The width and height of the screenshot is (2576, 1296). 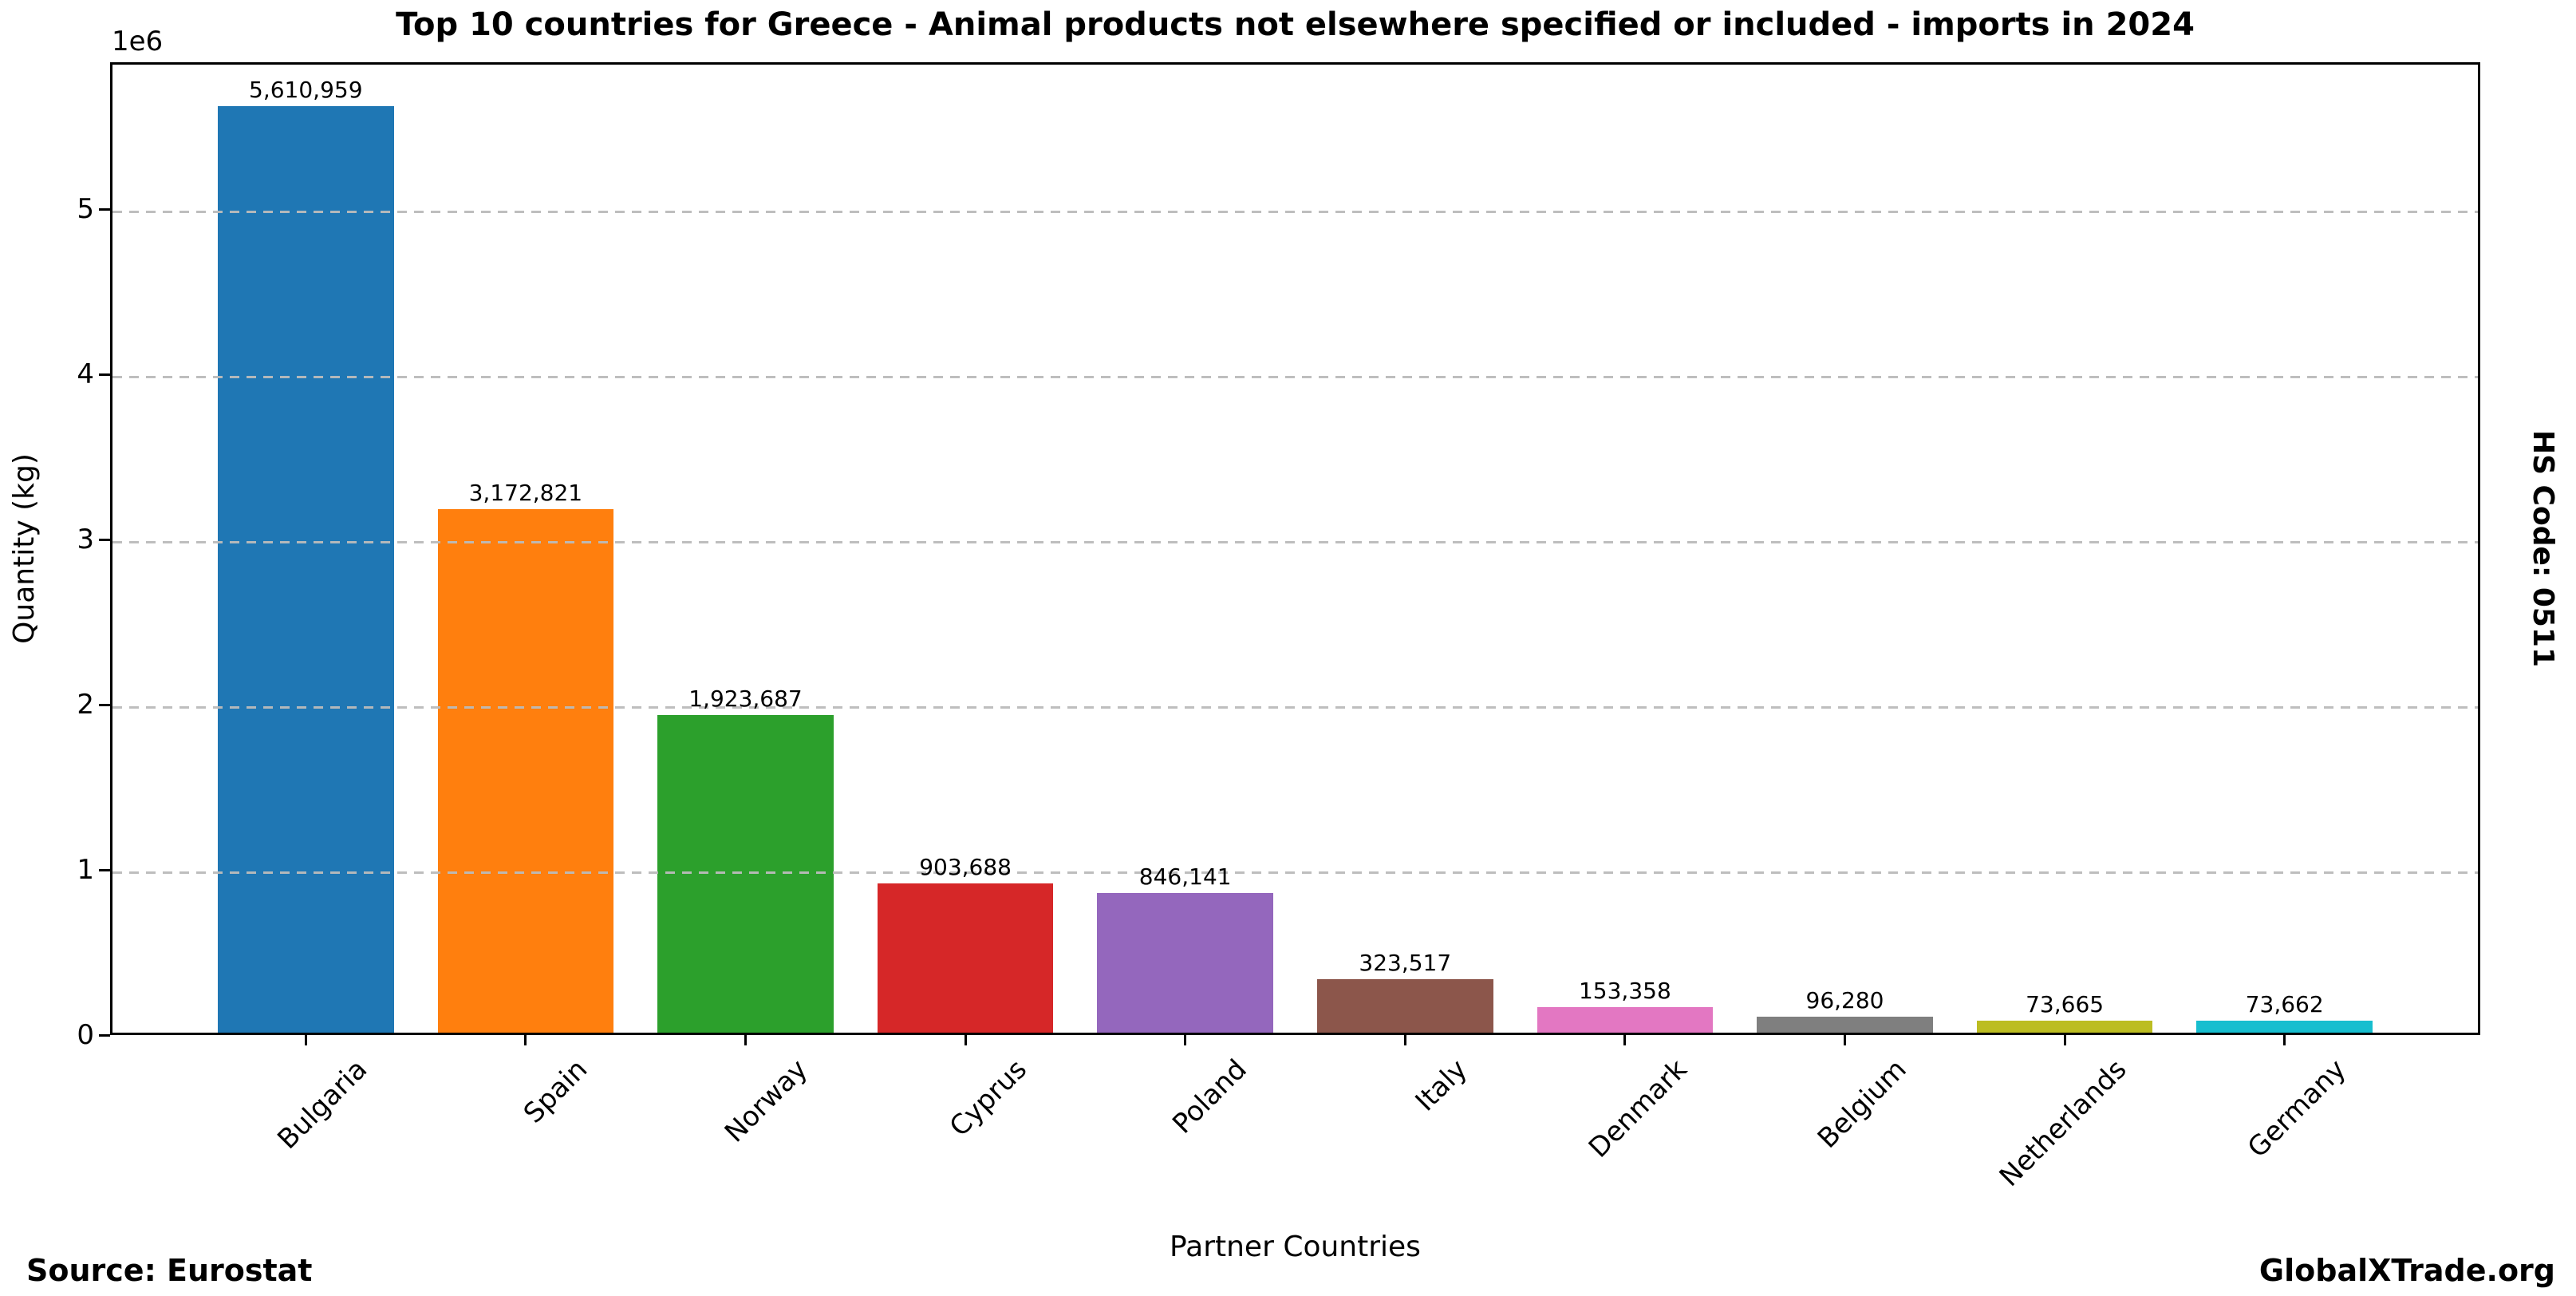 What do you see at coordinates (1862, 1104) in the screenshot?
I see `x-tick-label: Belgium` at bounding box center [1862, 1104].